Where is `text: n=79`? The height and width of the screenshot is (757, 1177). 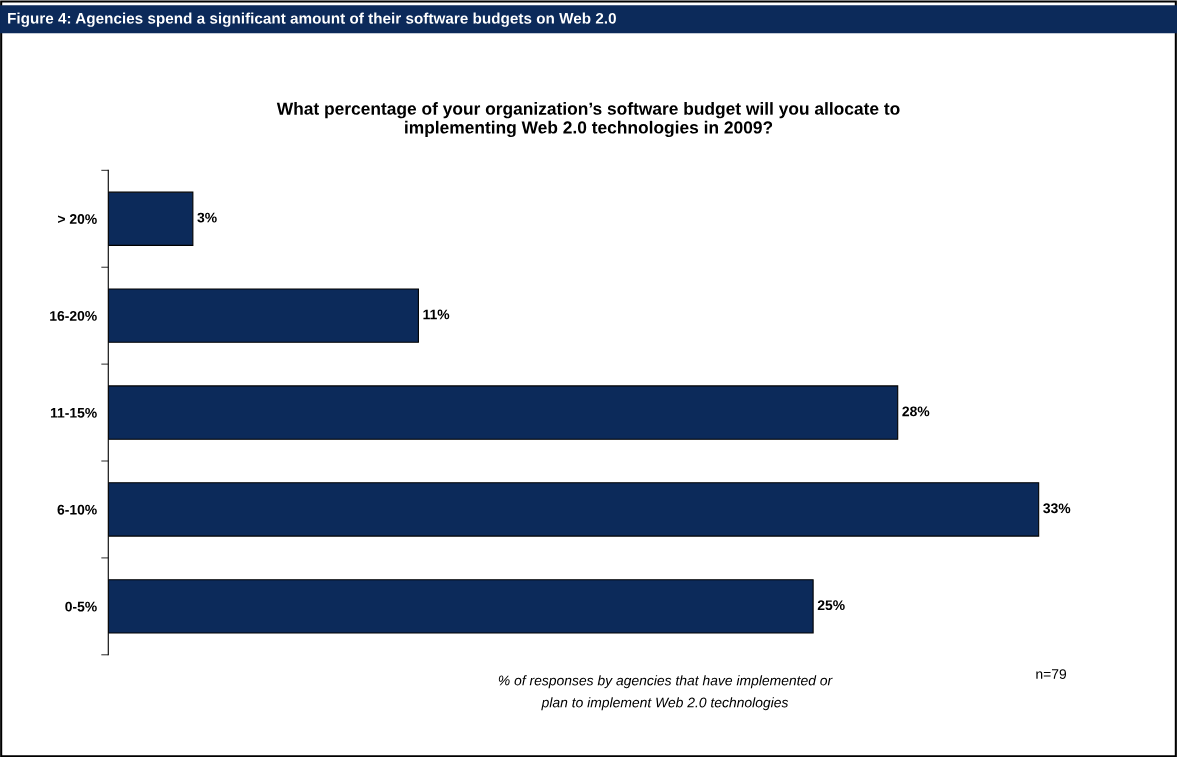
text: n=79 is located at coordinates (1051, 674).